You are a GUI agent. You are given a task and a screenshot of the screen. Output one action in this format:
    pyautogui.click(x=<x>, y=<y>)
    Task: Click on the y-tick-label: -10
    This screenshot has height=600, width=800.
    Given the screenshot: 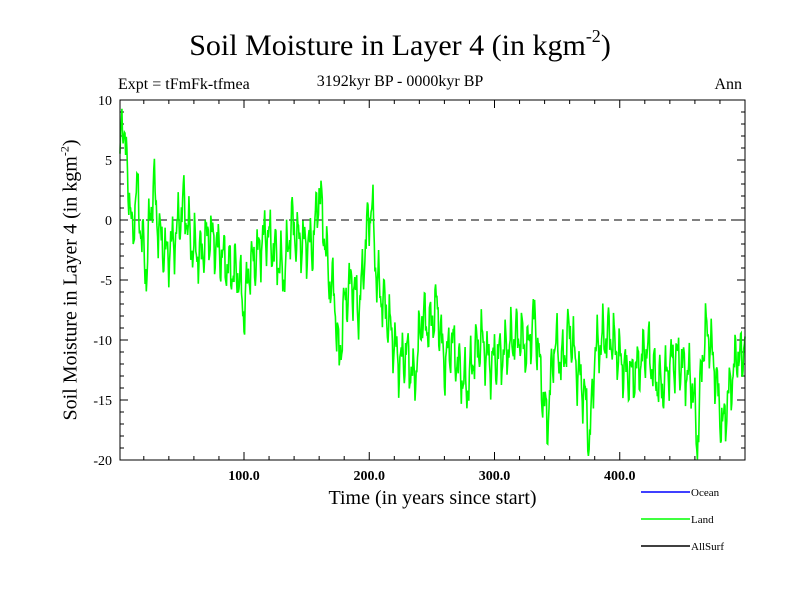 What is the action you would take?
    pyautogui.click(x=102, y=341)
    